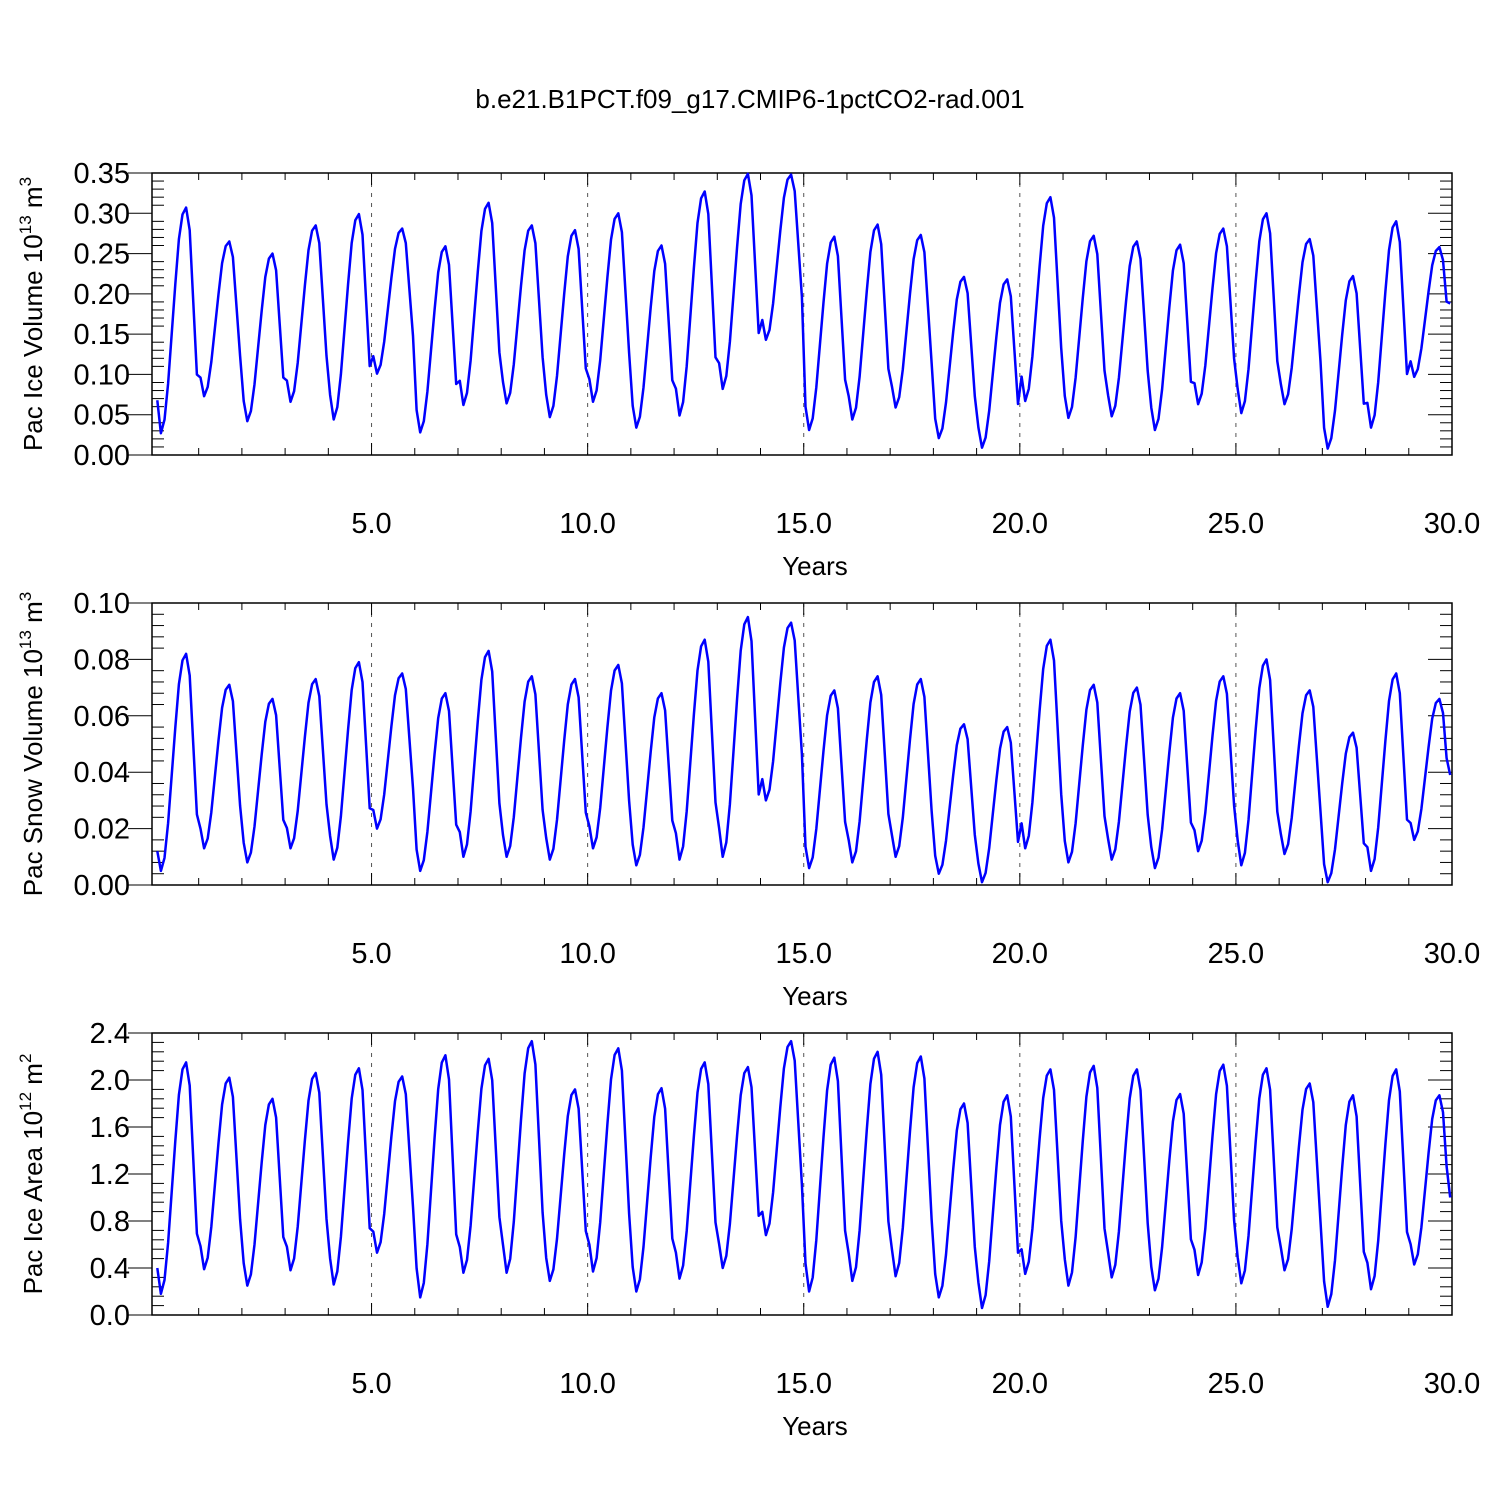 The image size is (1500, 1500). What do you see at coordinates (33, 772) in the screenshot?
I see `y-axis-label-text: Pac Snow Volume 10` at bounding box center [33, 772].